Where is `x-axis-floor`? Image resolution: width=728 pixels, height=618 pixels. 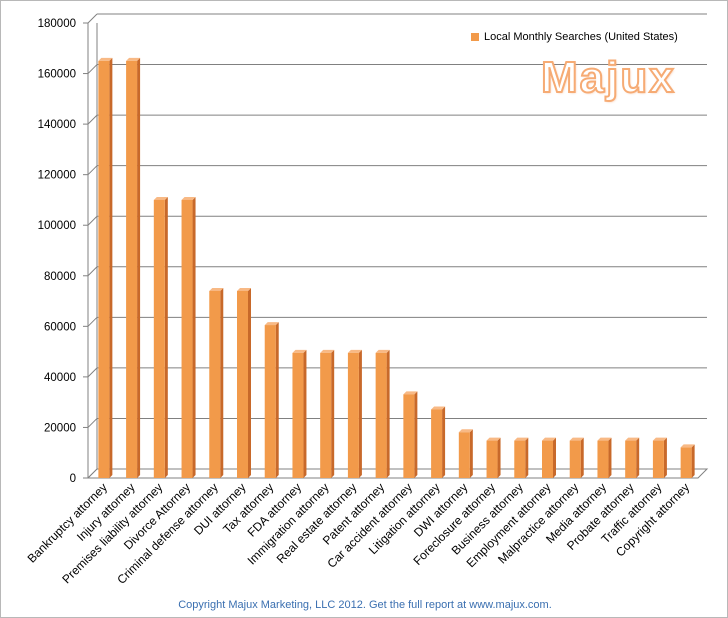 x-axis-floor is located at coordinates (397, 473).